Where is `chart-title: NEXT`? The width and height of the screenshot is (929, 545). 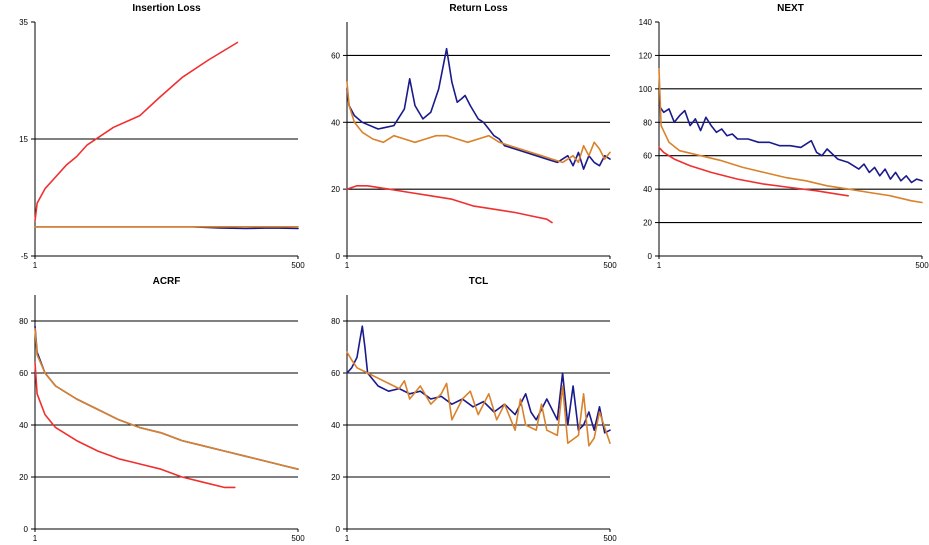
chart-title: NEXT is located at coordinates (790, 8).